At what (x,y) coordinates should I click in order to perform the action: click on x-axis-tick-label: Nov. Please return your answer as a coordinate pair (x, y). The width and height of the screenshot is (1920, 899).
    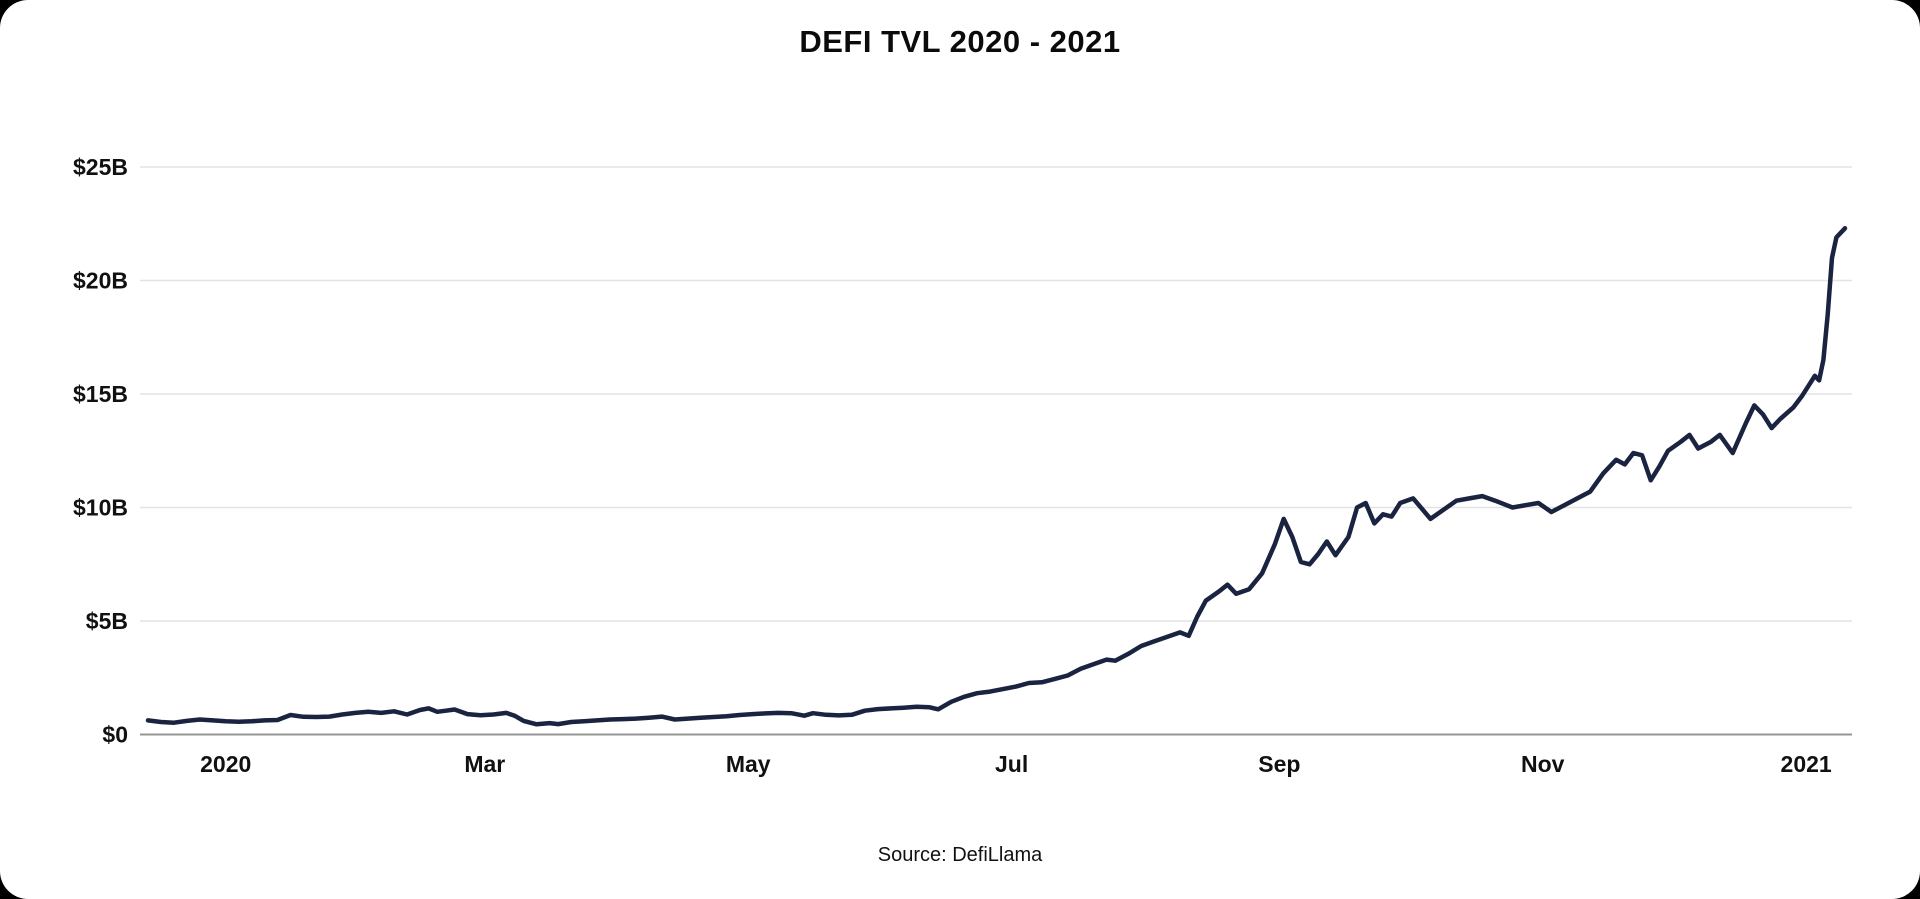
    Looking at the image, I should click on (1543, 764).